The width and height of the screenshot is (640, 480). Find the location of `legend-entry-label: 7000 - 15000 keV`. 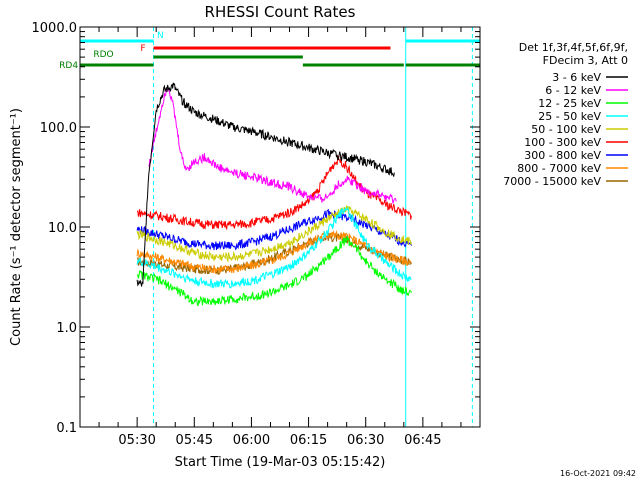

legend-entry-label: 7000 - 15000 keV is located at coordinates (552, 181).